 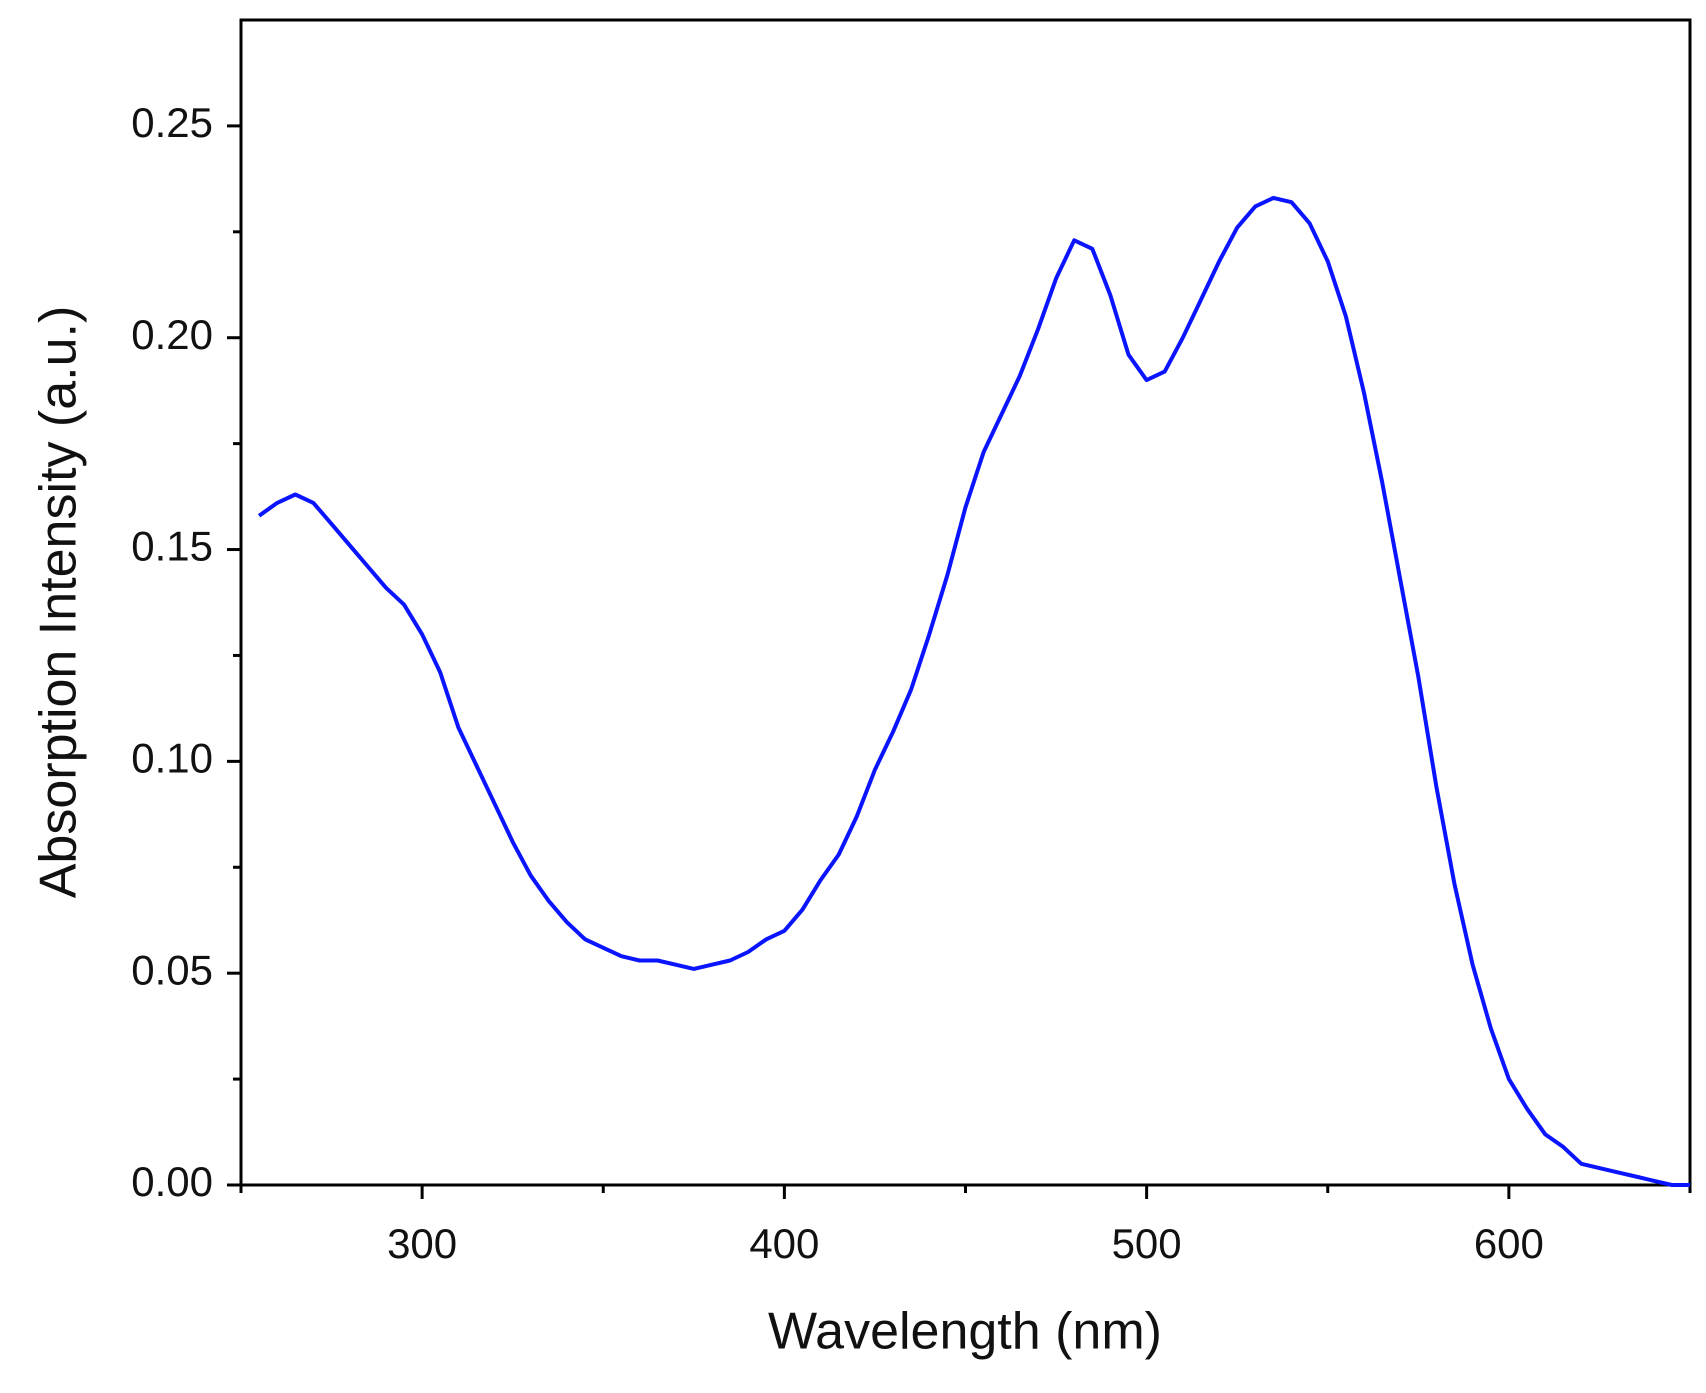 What do you see at coordinates (784, 1243) in the screenshot?
I see `x-tick-label: 400` at bounding box center [784, 1243].